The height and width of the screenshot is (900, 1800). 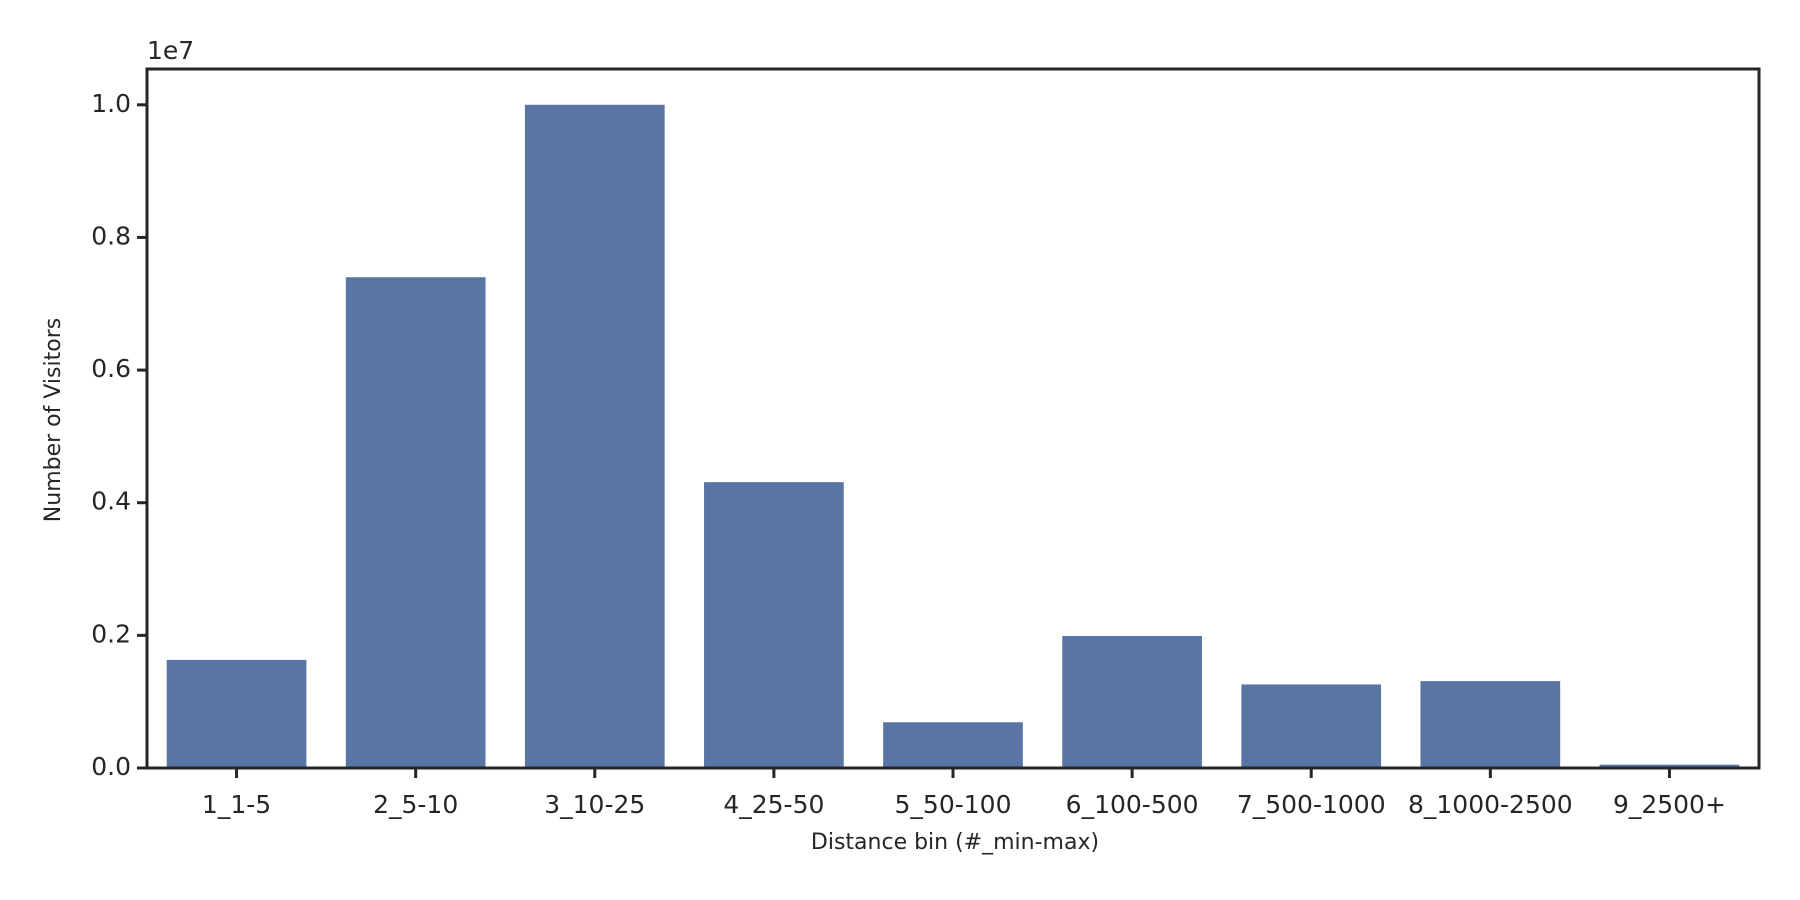 What do you see at coordinates (1669, 804) in the screenshot?
I see `x-tick-label: 9_2500+` at bounding box center [1669, 804].